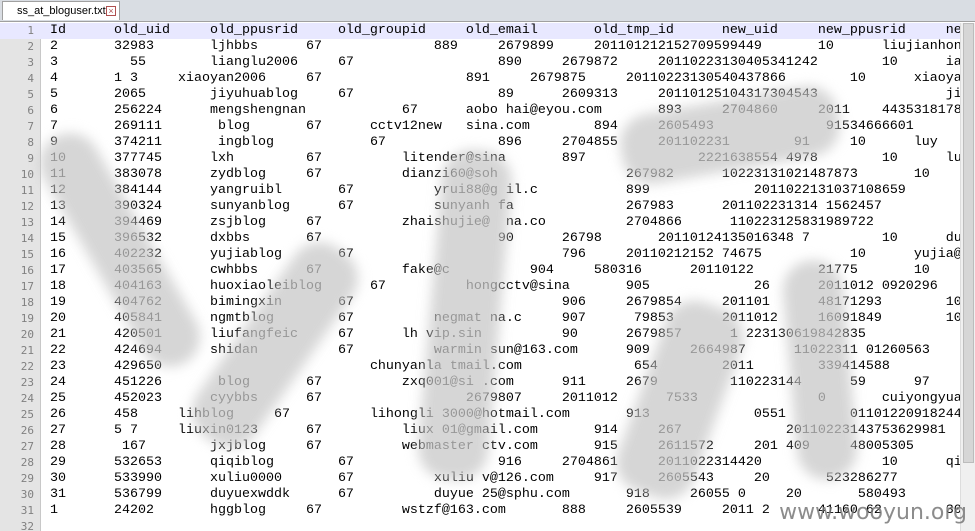  I want to click on line-number: 20, so click(27, 334).